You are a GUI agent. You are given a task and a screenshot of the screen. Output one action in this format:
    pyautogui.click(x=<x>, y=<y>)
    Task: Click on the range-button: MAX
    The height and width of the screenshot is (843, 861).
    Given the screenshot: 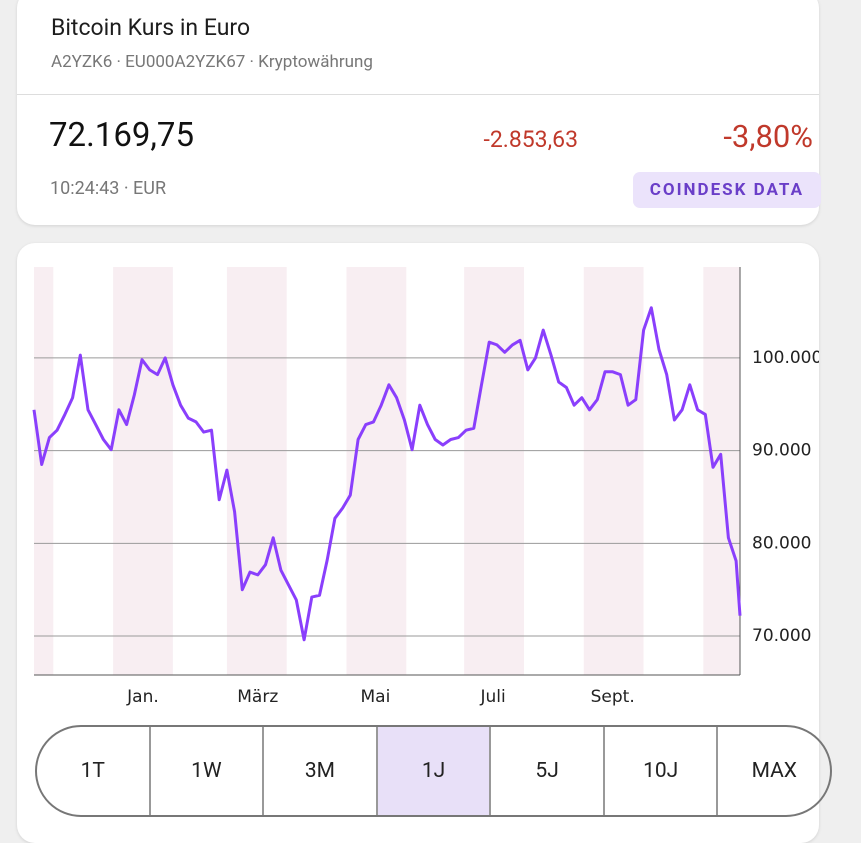 What is the action you would take?
    pyautogui.click(x=773, y=771)
    